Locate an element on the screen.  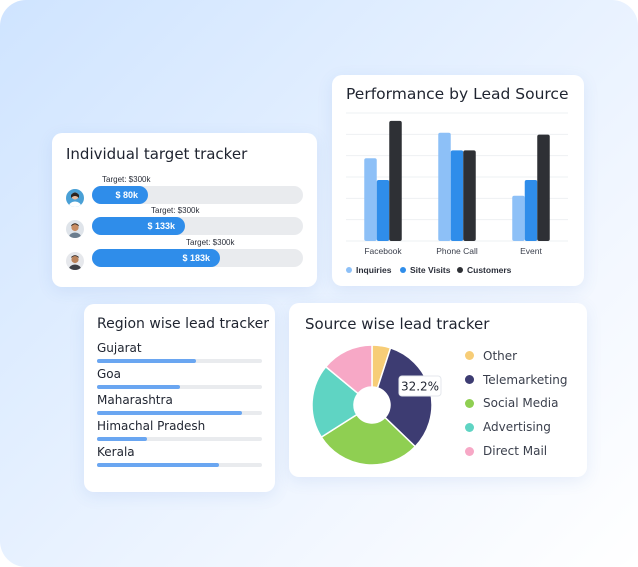
target-progress-track: $ 80k is located at coordinates (197, 195).